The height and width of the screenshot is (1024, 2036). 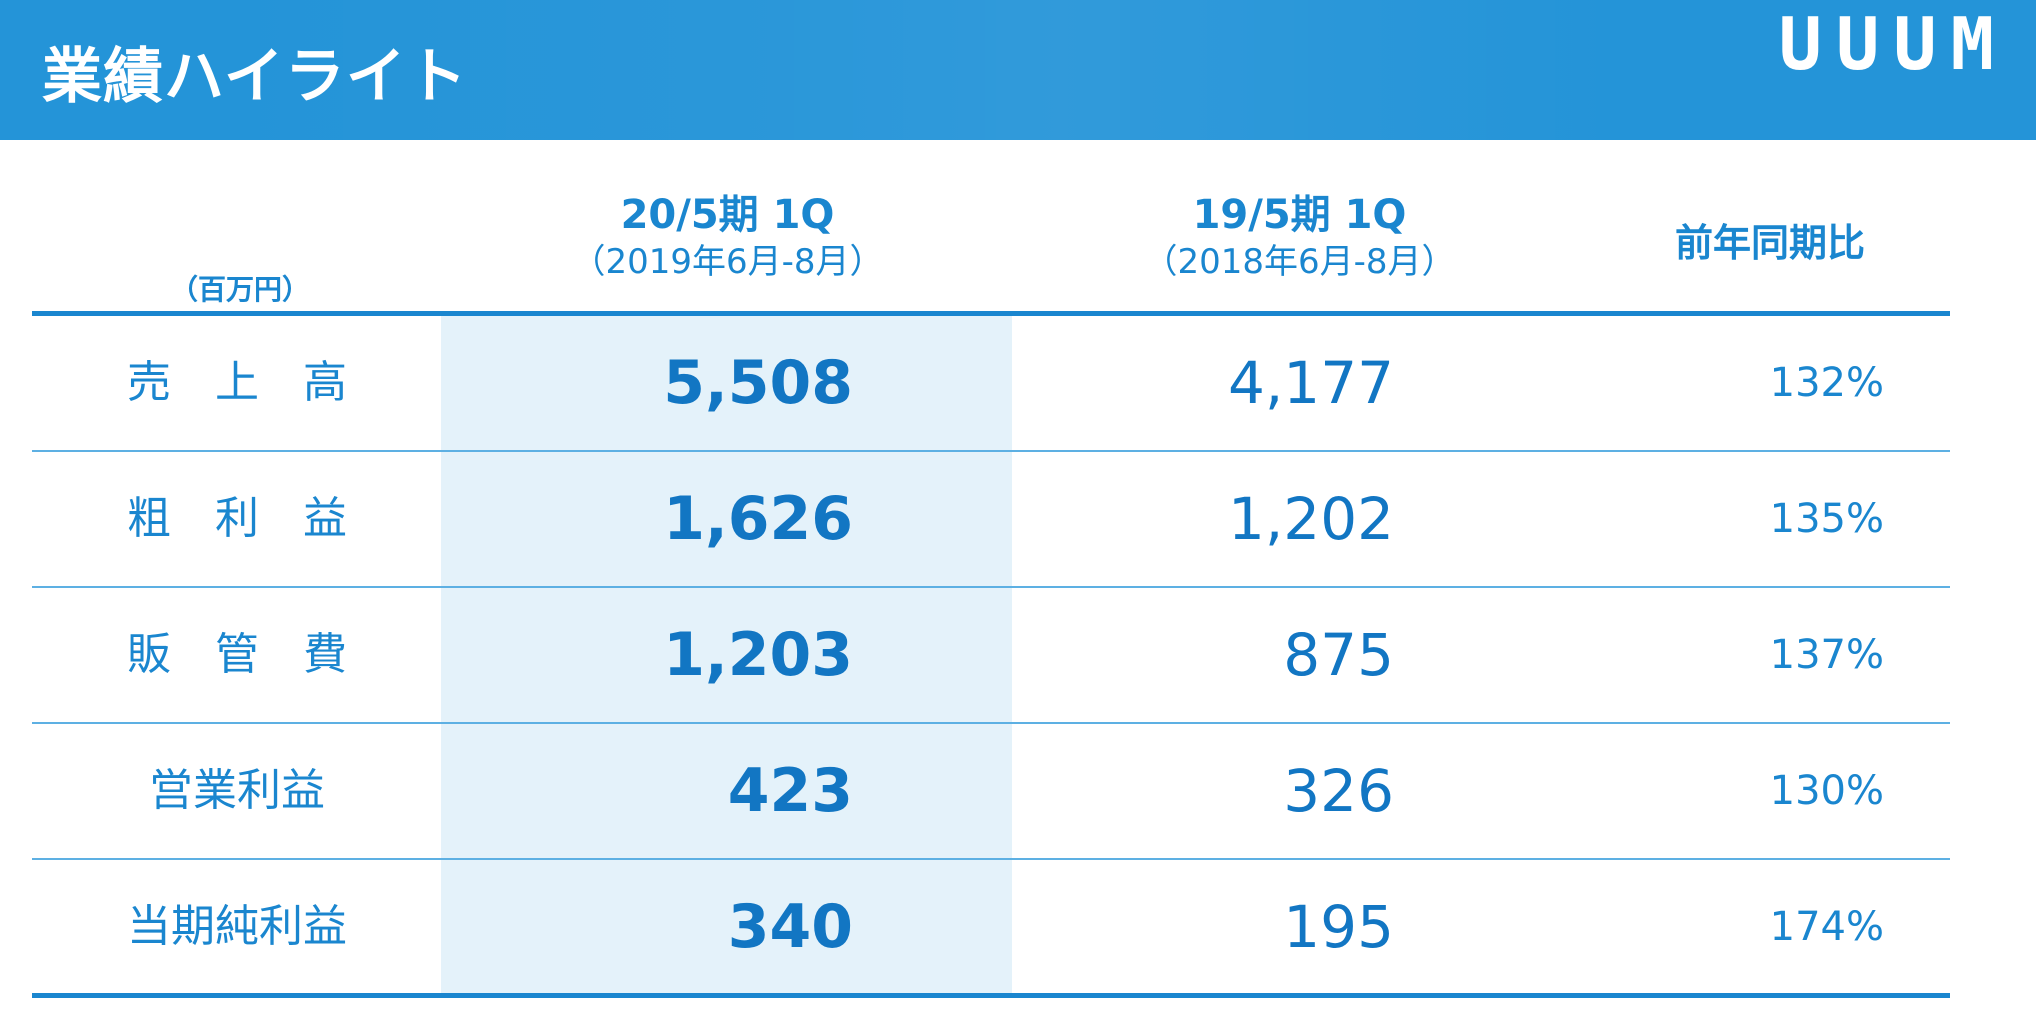 I want to click on table-row-operating-profit: 営業利益 423 326 130%, so click(x=991, y=791).